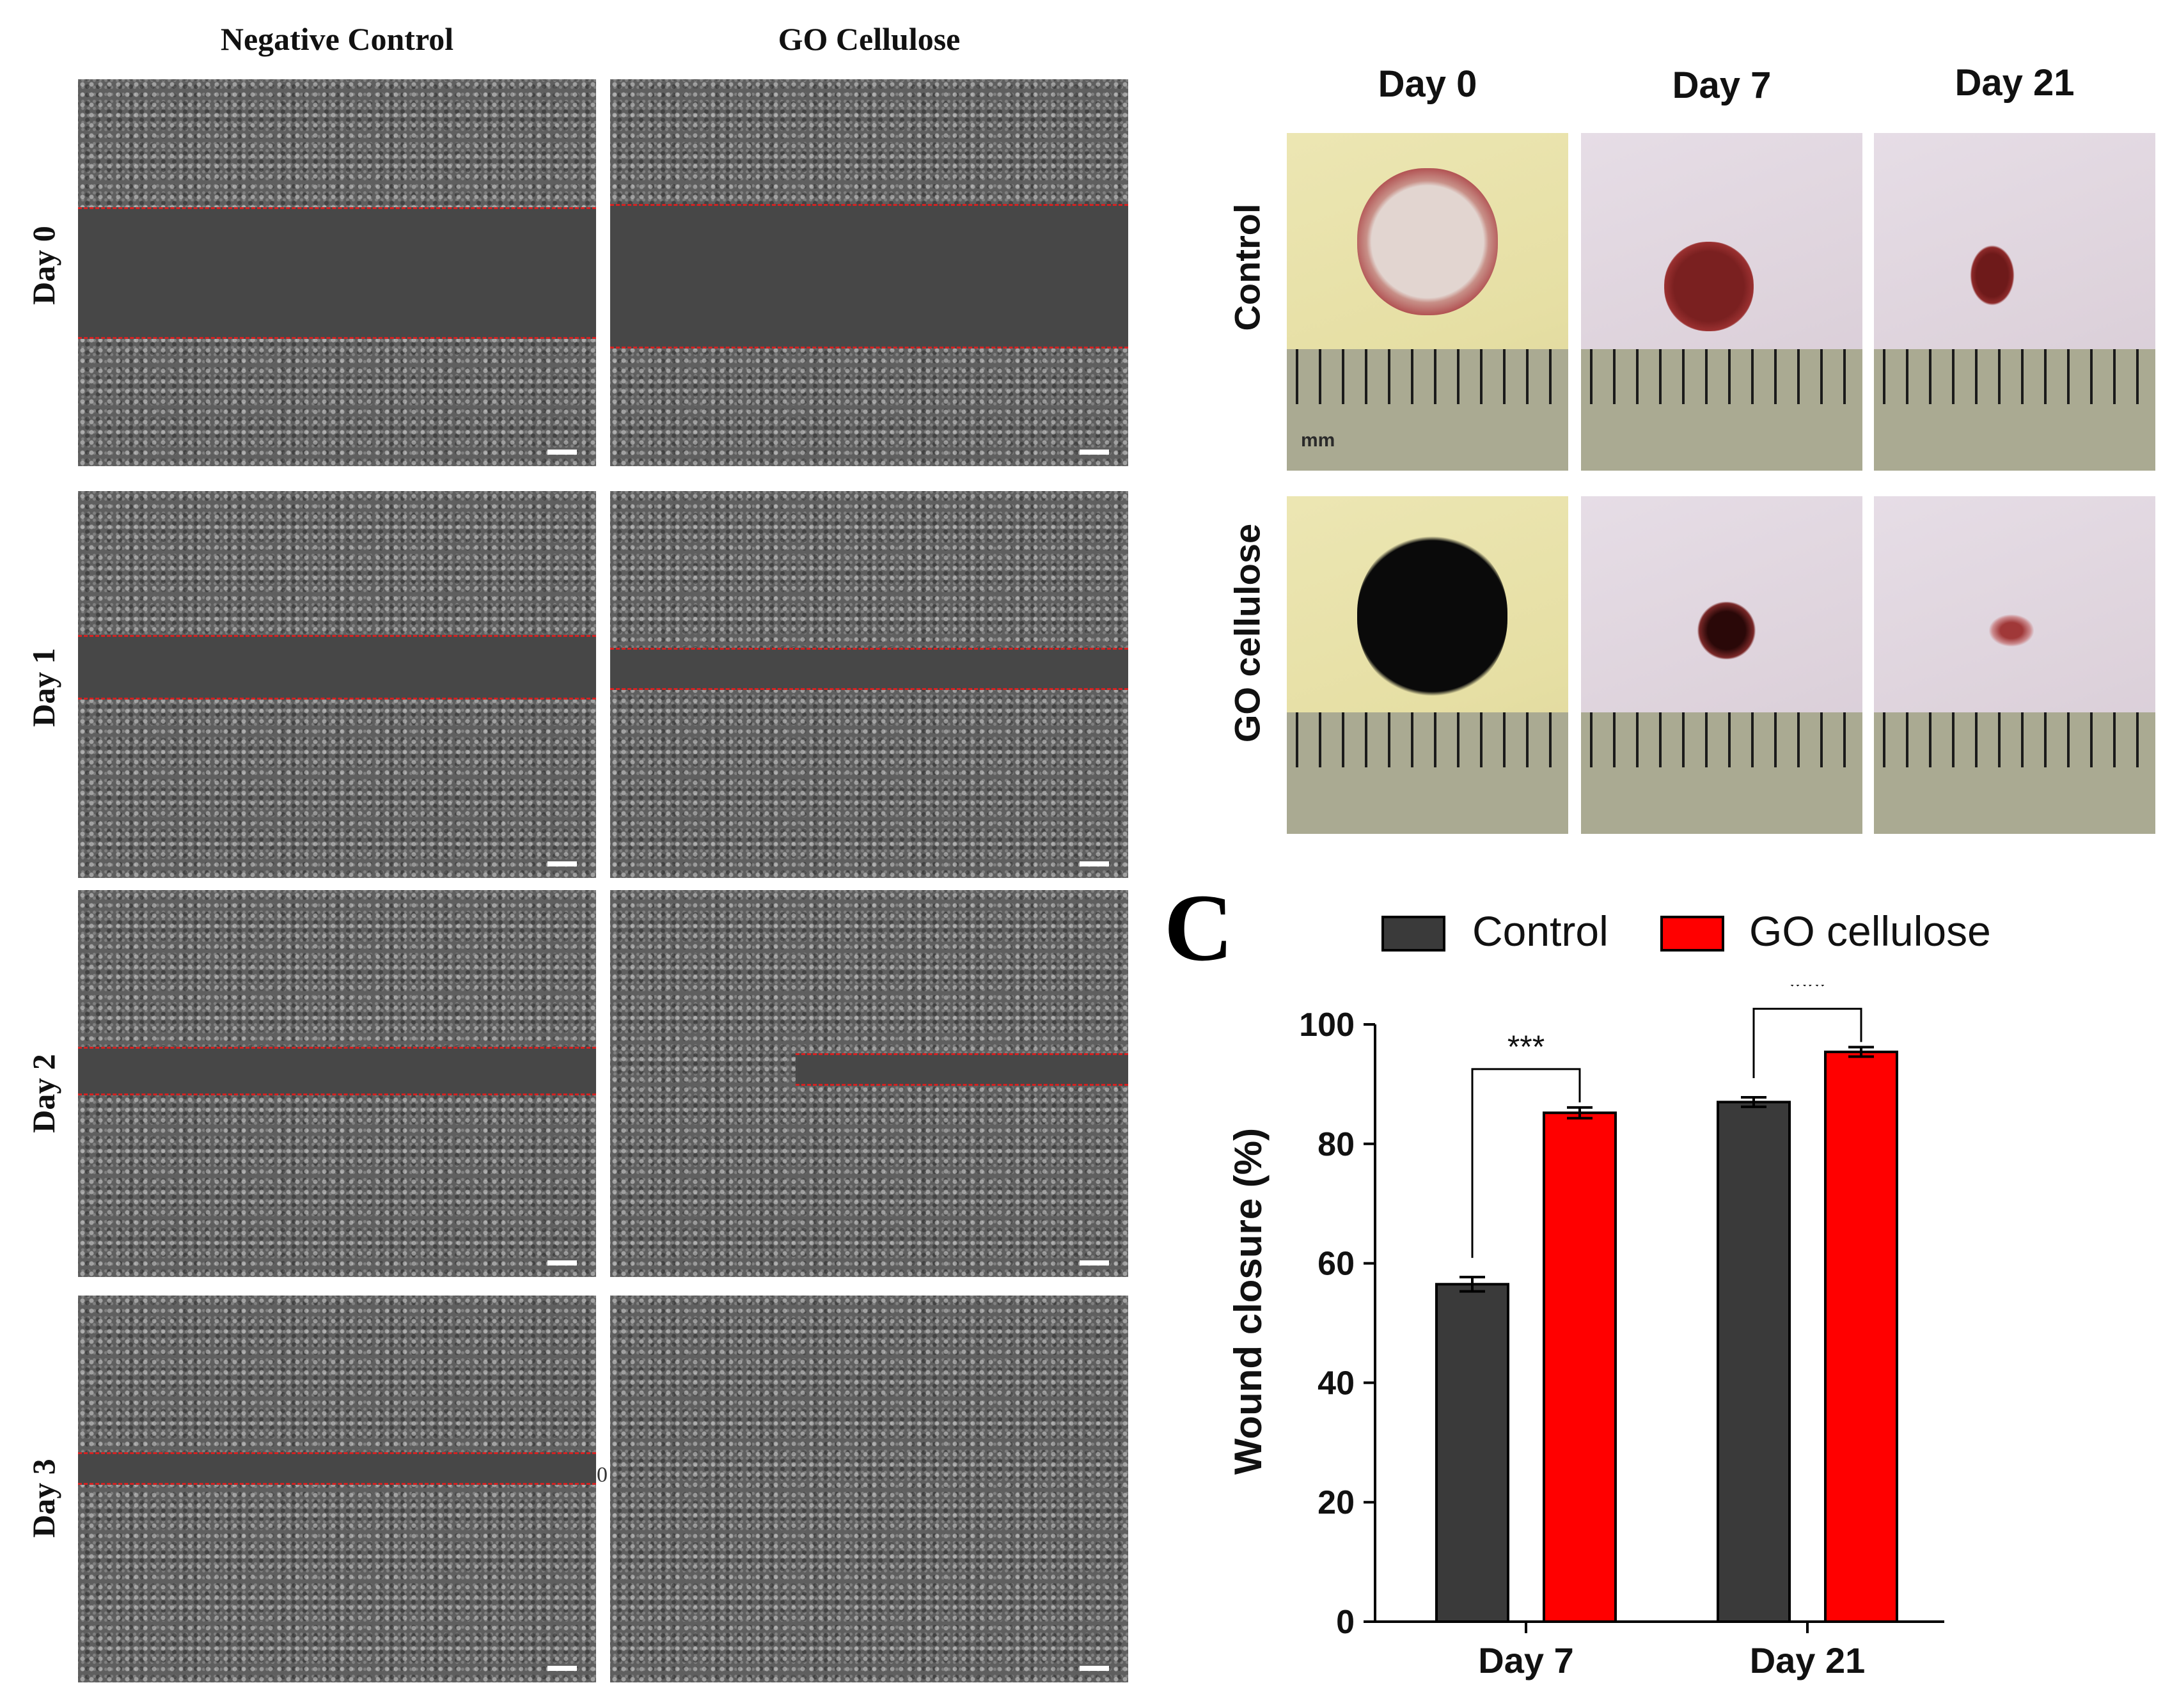  What do you see at coordinates (1413, 934) in the screenshot?
I see `legend-swatch-control` at bounding box center [1413, 934].